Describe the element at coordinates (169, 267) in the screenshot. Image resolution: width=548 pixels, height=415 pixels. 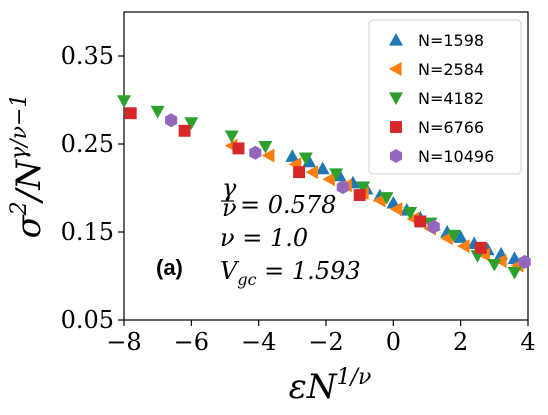
I see `panel-label: (a)` at that location.